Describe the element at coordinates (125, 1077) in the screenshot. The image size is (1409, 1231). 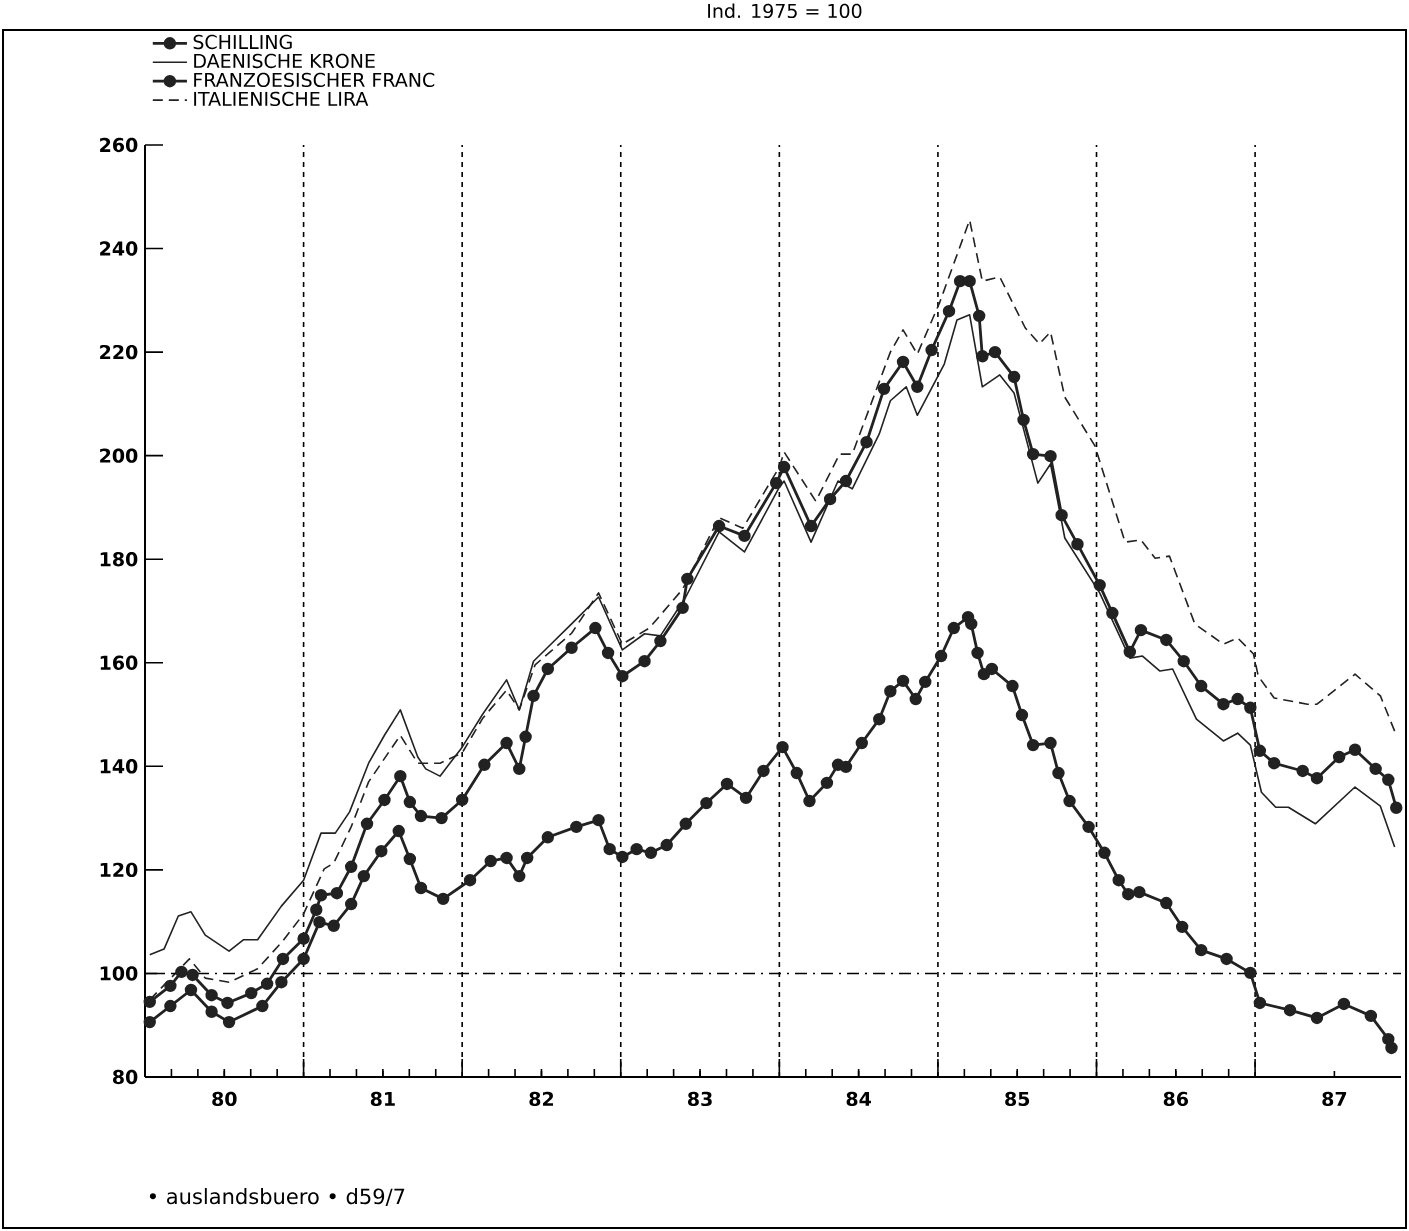
I see `y-tick-label: 80` at that location.